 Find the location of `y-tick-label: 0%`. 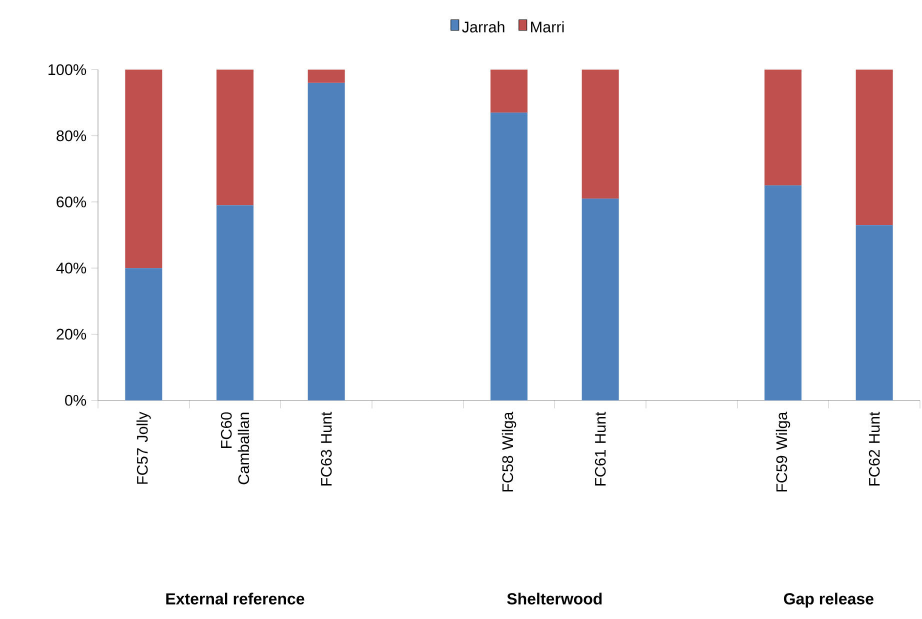

y-tick-label: 0% is located at coordinates (75, 400).